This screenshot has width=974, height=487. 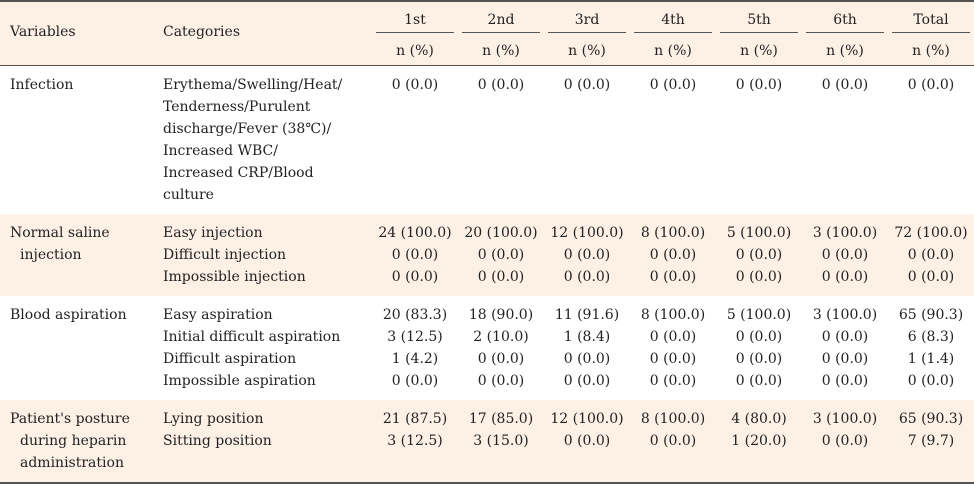 I want to click on value-column: 5 (100.0) 0 (0.0) 0 (0.0) 0 (0.0), so click(x=759, y=348).